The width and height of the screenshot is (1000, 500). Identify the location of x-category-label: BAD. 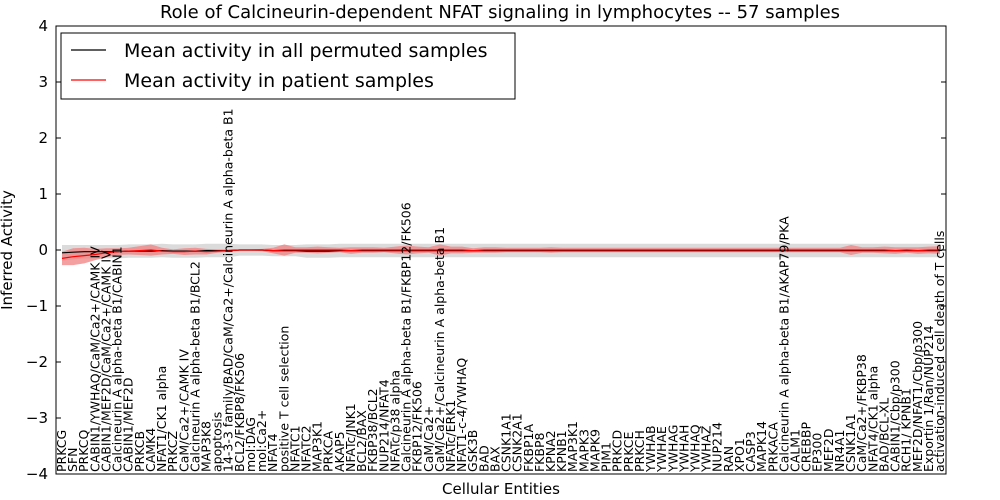
(483, 458).